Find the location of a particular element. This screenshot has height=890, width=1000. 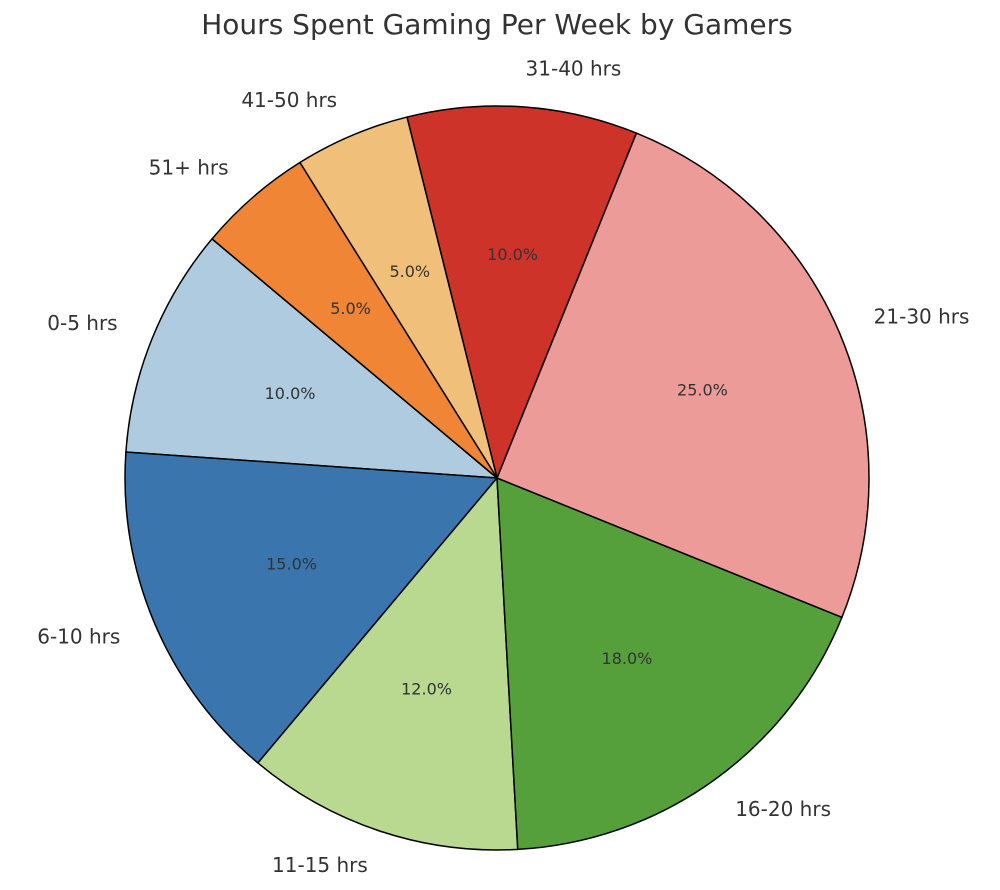

category-label: 0-5 hrs is located at coordinates (82, 323).